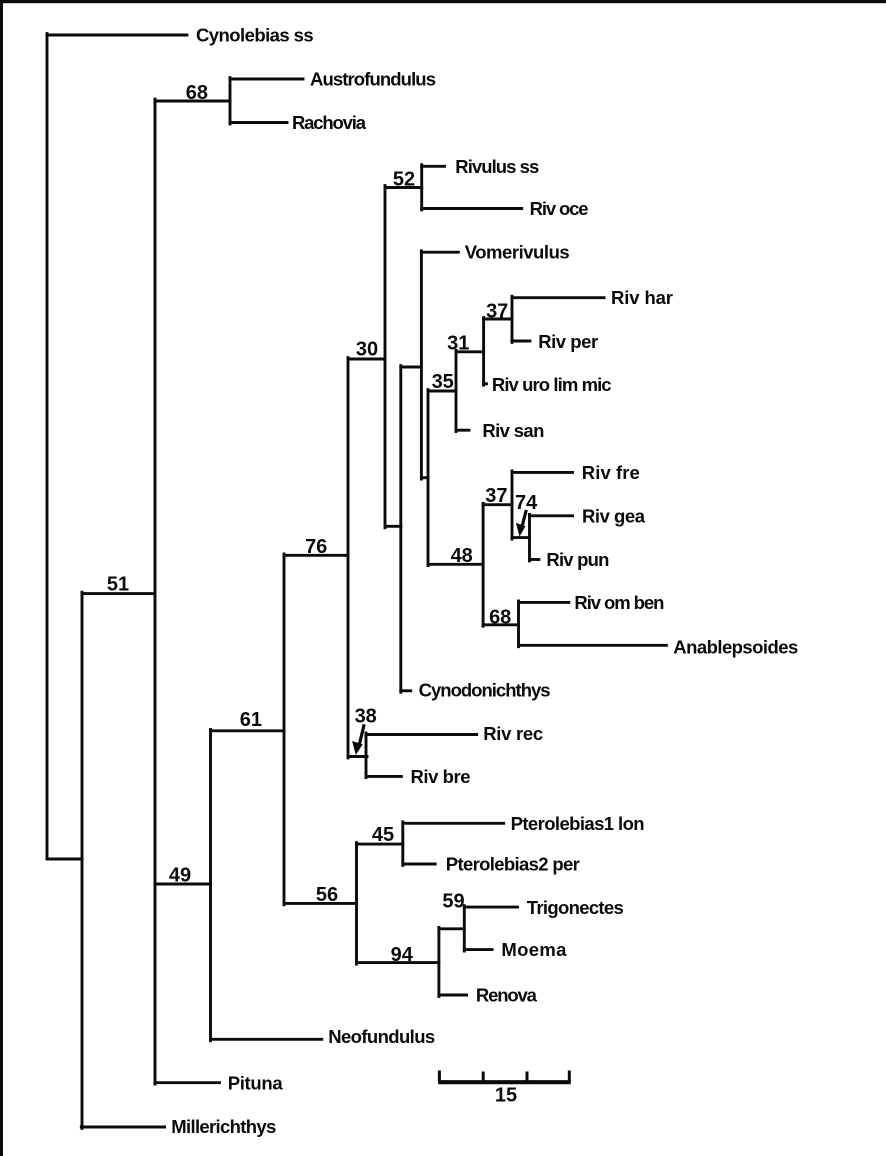 The height and width of the screenshot is (1156, 886). Describe the element at coordinates (366, 716) in the screenshot. I see `svg-text: 38` at that location.